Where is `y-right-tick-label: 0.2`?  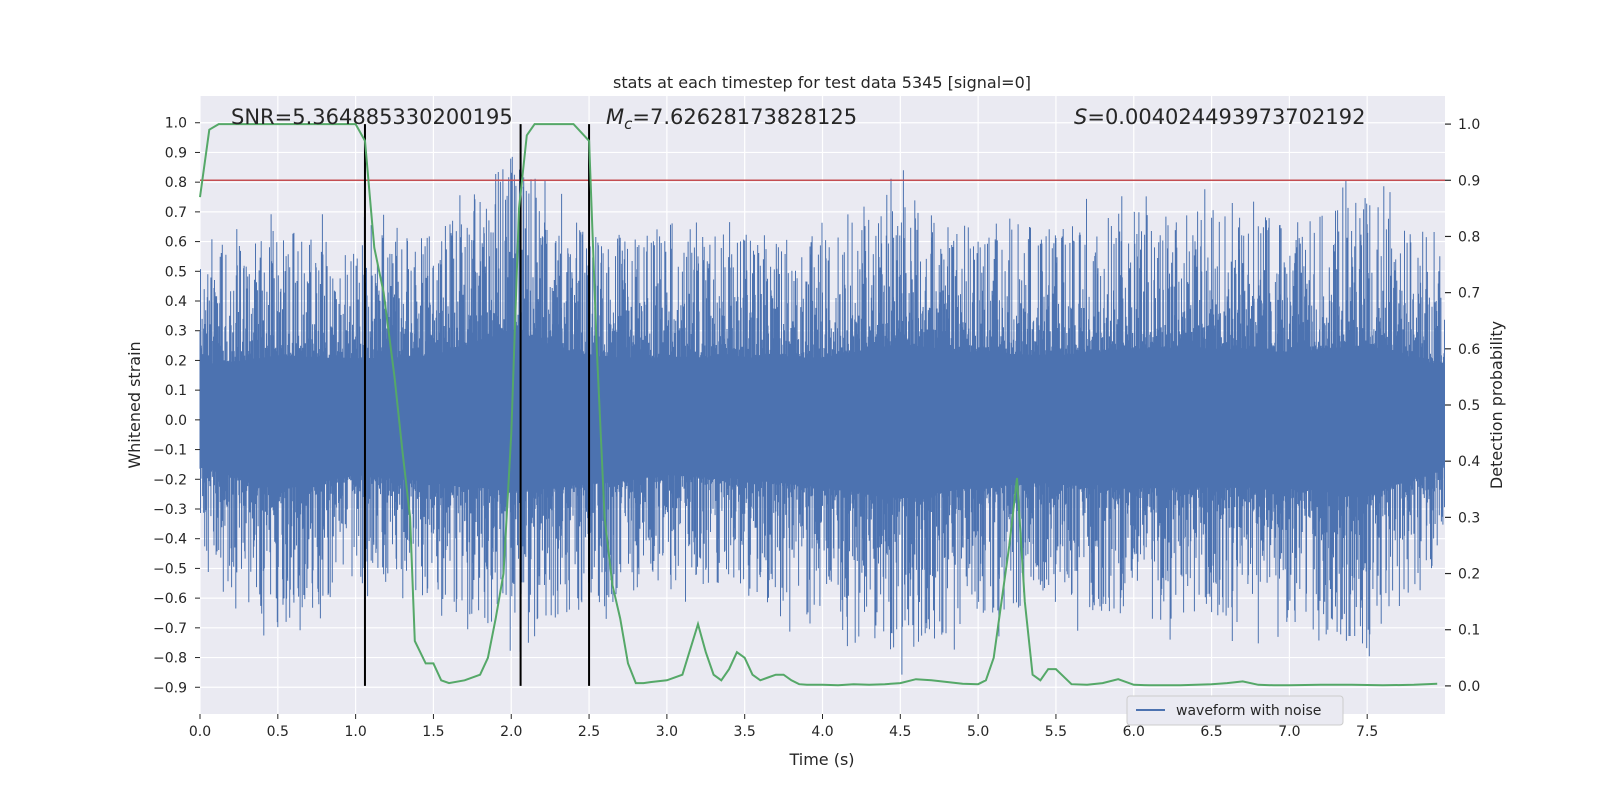
y-right-tick-label: 0.2 is located at coordinates (1469, 575).